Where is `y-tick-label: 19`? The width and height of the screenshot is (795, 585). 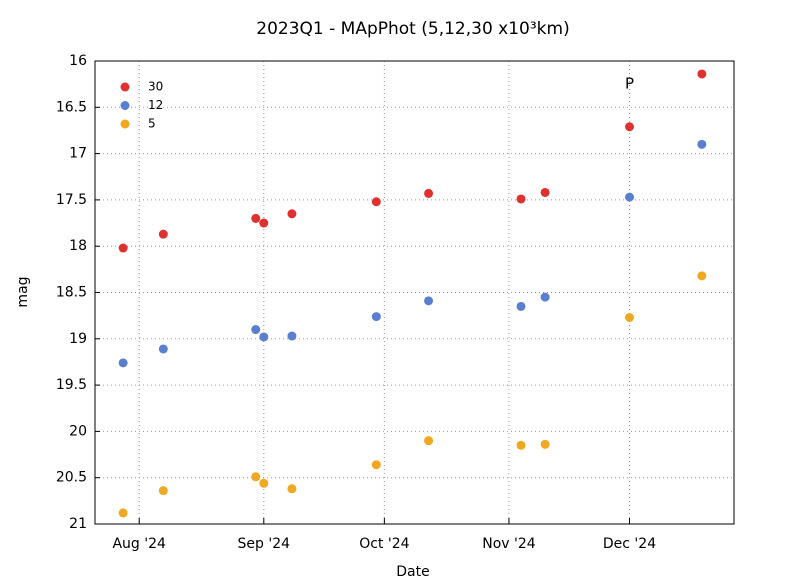 y-tick-label: 19 is located at coordinates (78, 339).